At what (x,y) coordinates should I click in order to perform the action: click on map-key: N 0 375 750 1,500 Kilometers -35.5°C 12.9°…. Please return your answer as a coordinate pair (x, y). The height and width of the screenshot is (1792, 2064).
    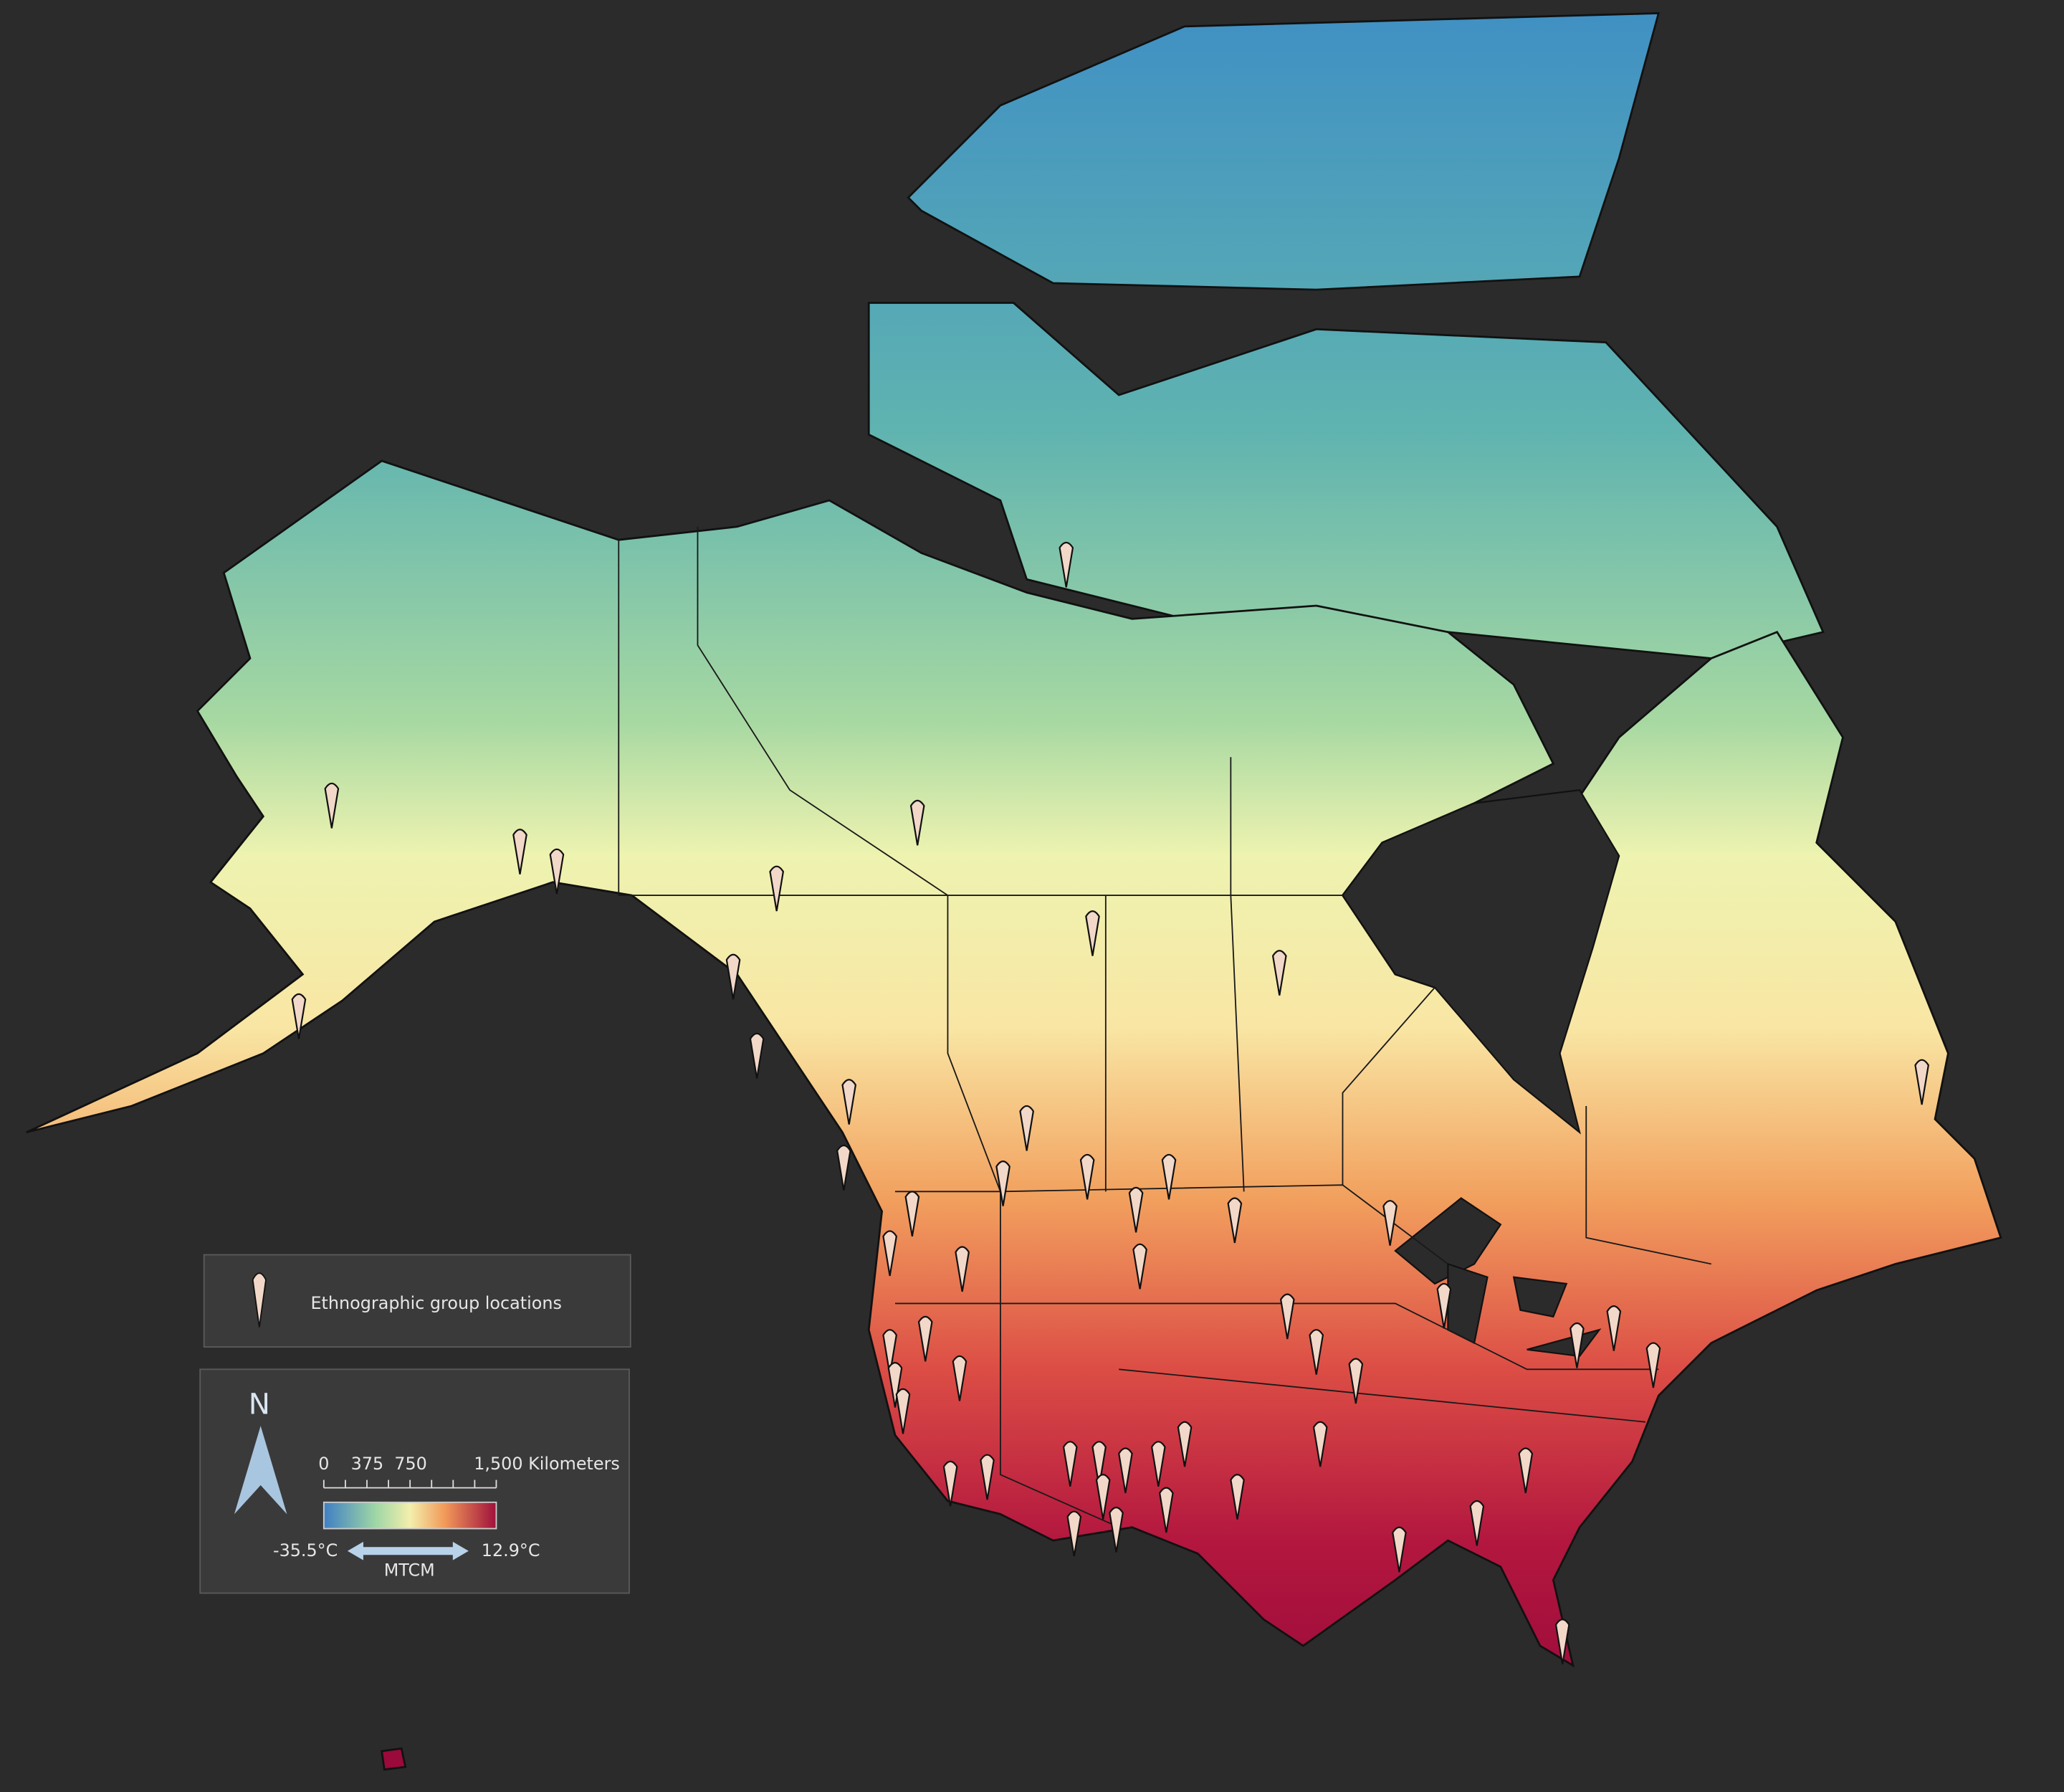
    Looking at the image, I should click on (414, 1481).